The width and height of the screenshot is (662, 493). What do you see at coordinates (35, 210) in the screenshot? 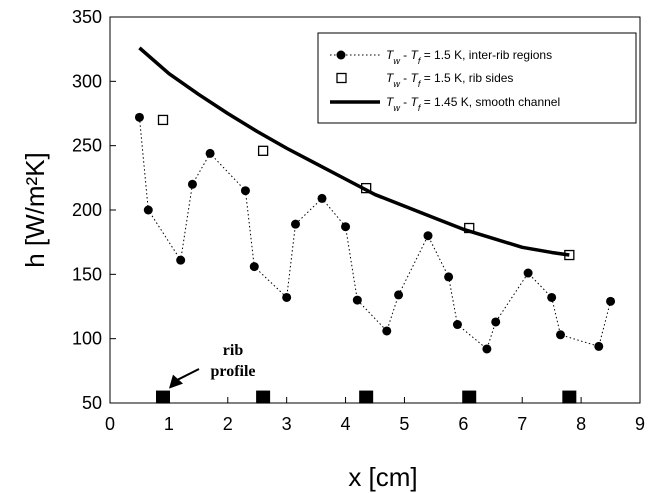
I see `y-axis-title: h [W/m²K]` at bounding box center [35, 210].